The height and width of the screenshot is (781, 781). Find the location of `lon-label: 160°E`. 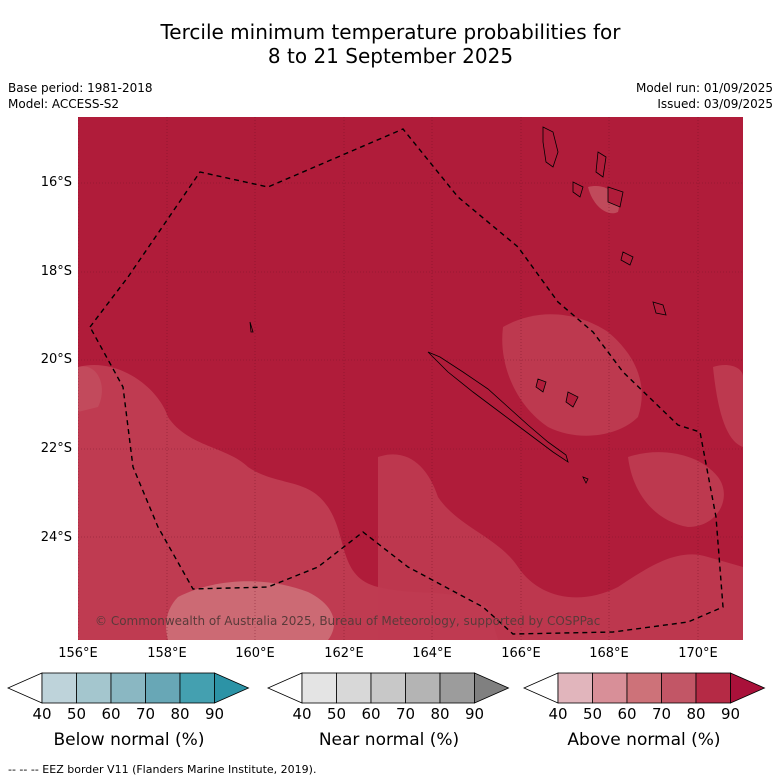

lon-label: 160°E is located at coordinates (255, 653).